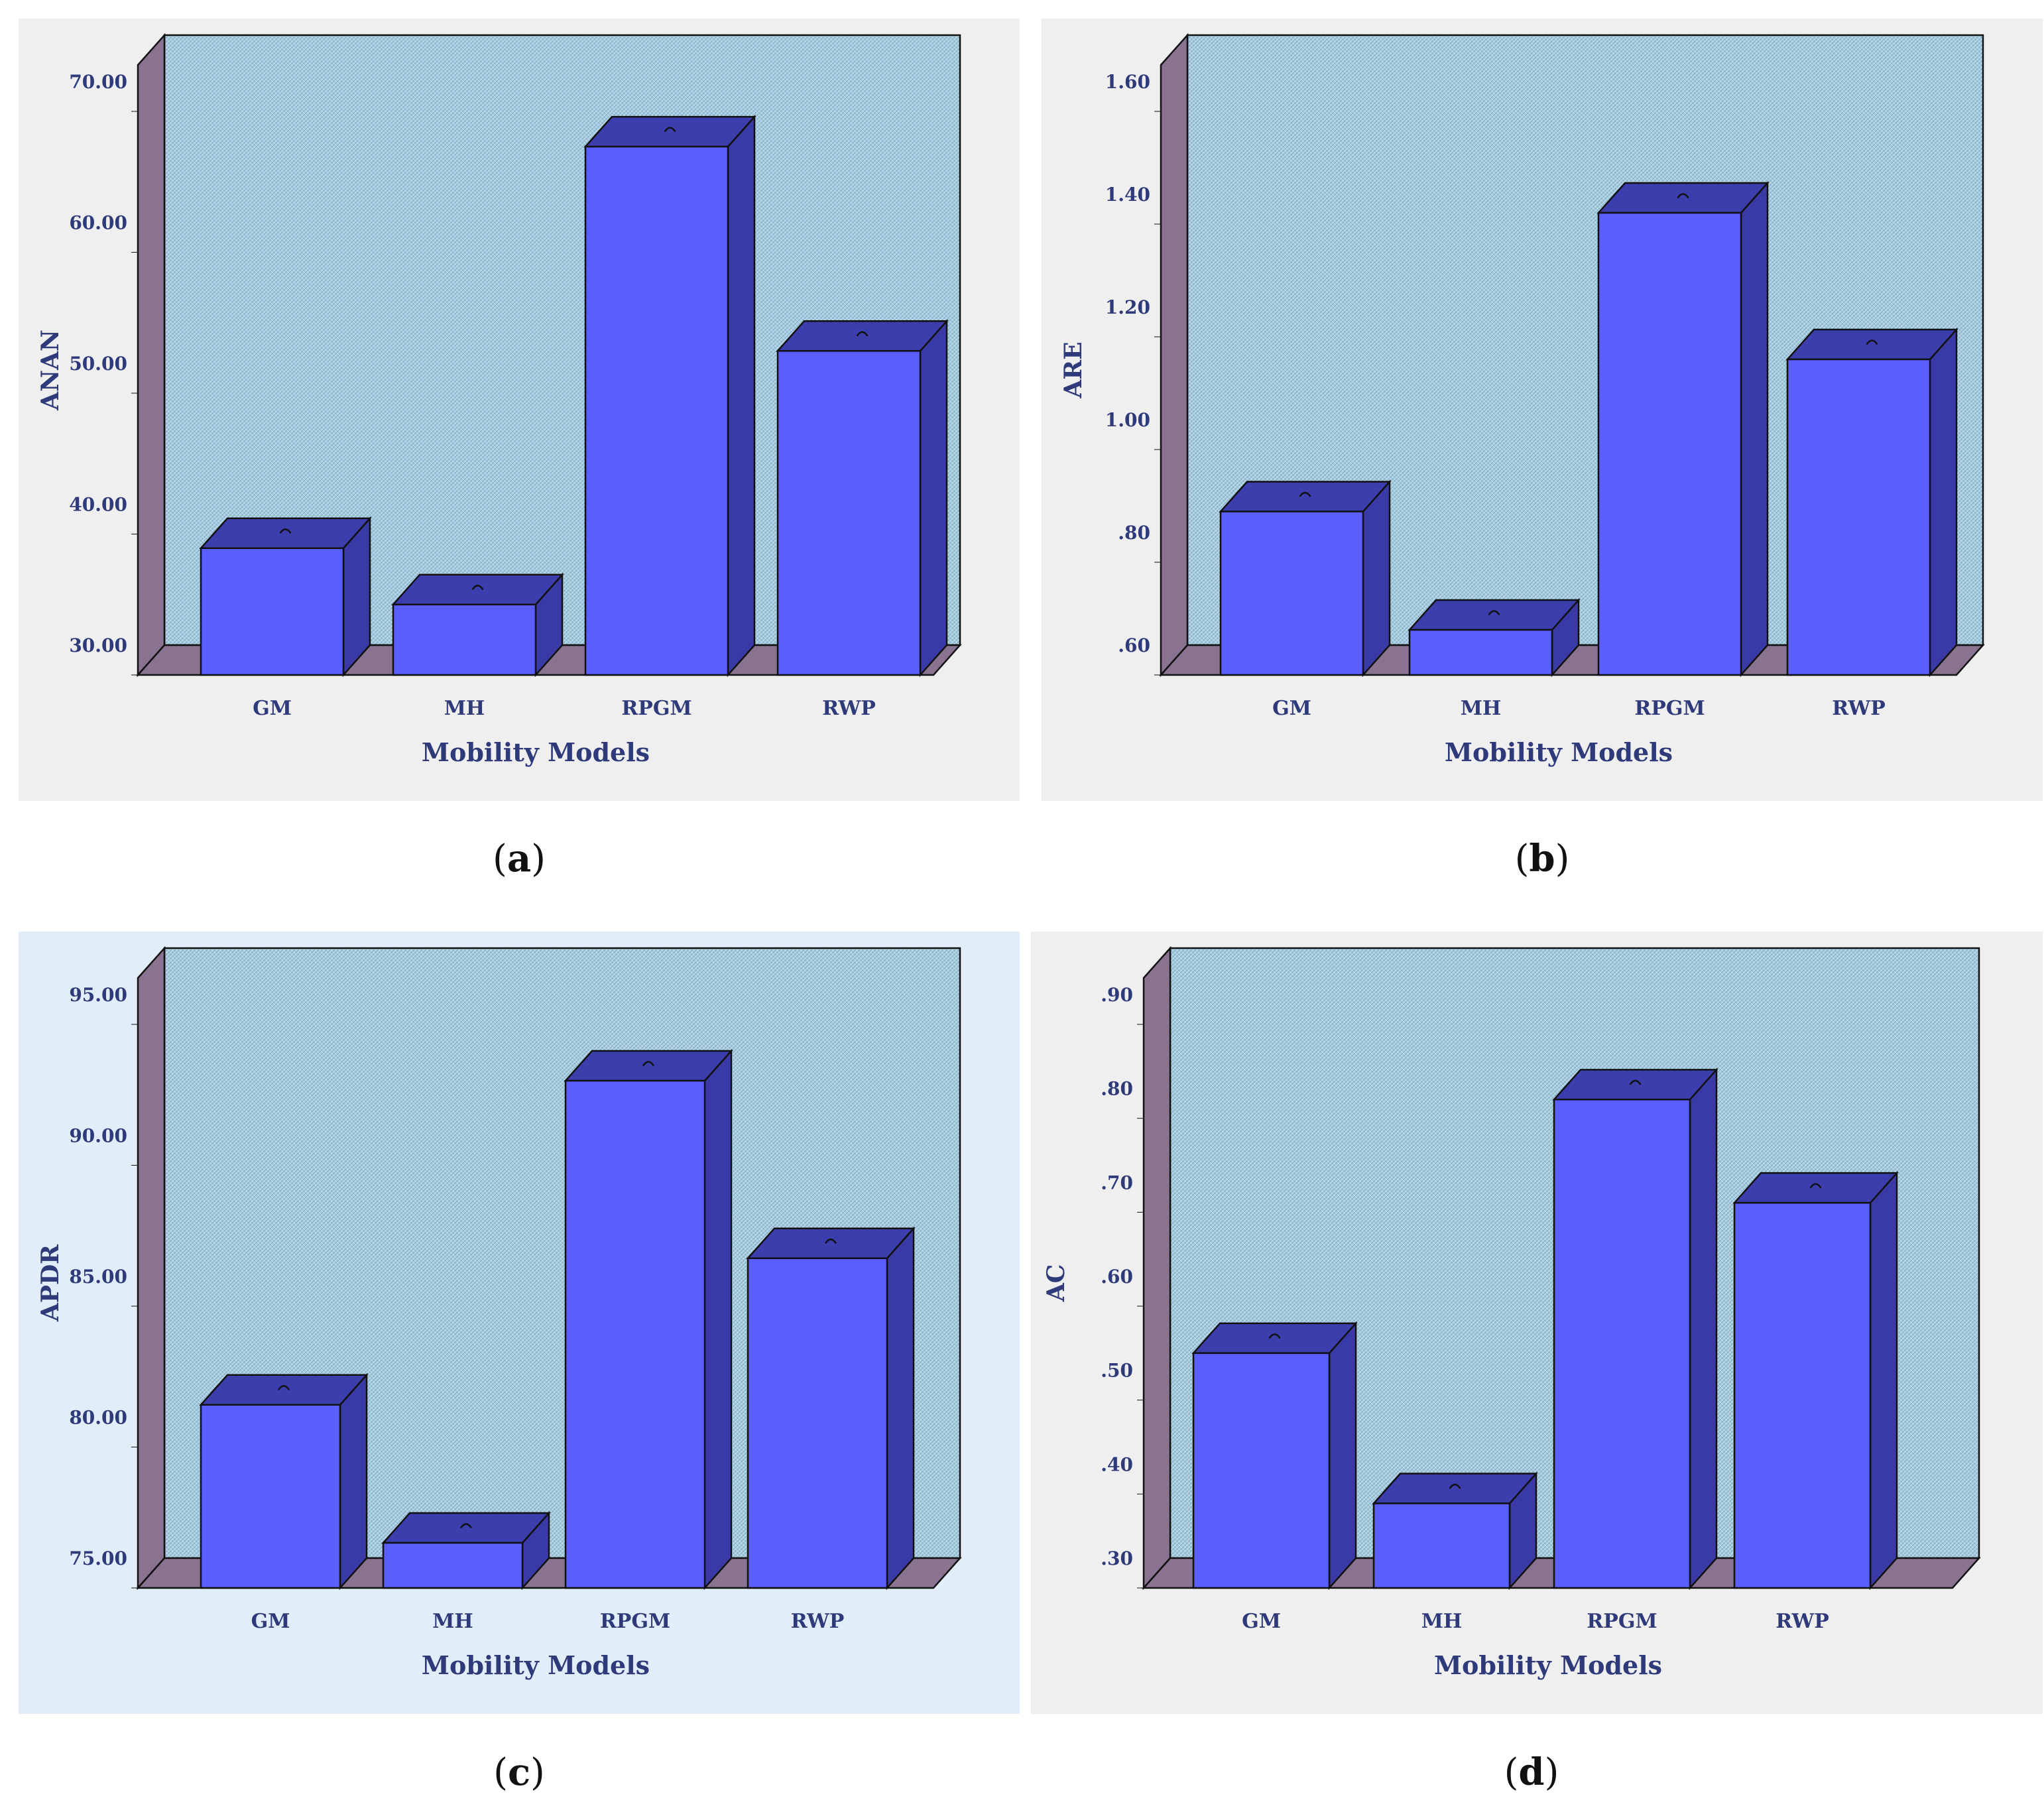 The image size is (2044, 1820). I want to click on y-tick-label: 80.00, so click(98, 1418).